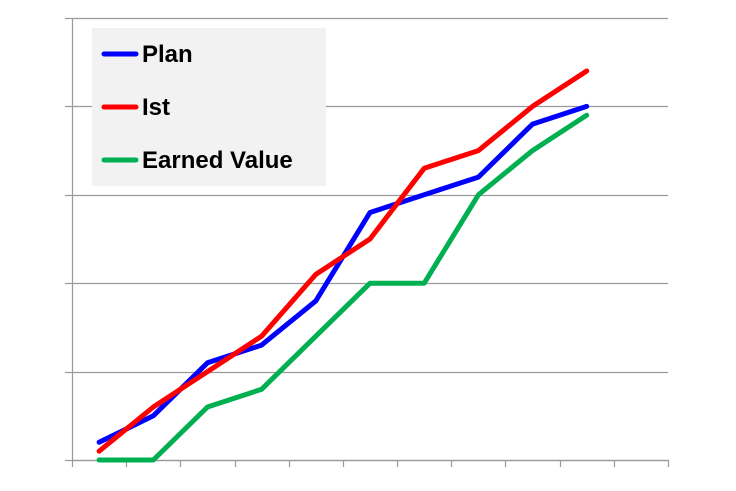  What do you see at coordinates (156, 107) in the screenshot?
I see `legend-label-ist: Ist` at bounding box center [156, 107].